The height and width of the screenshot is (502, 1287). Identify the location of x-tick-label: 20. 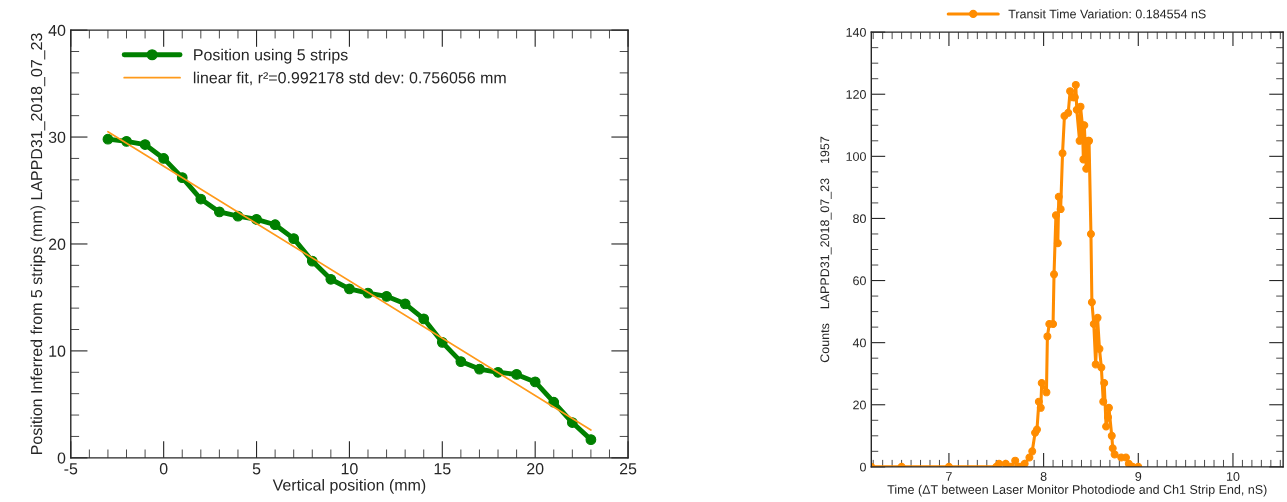
(535, 469).